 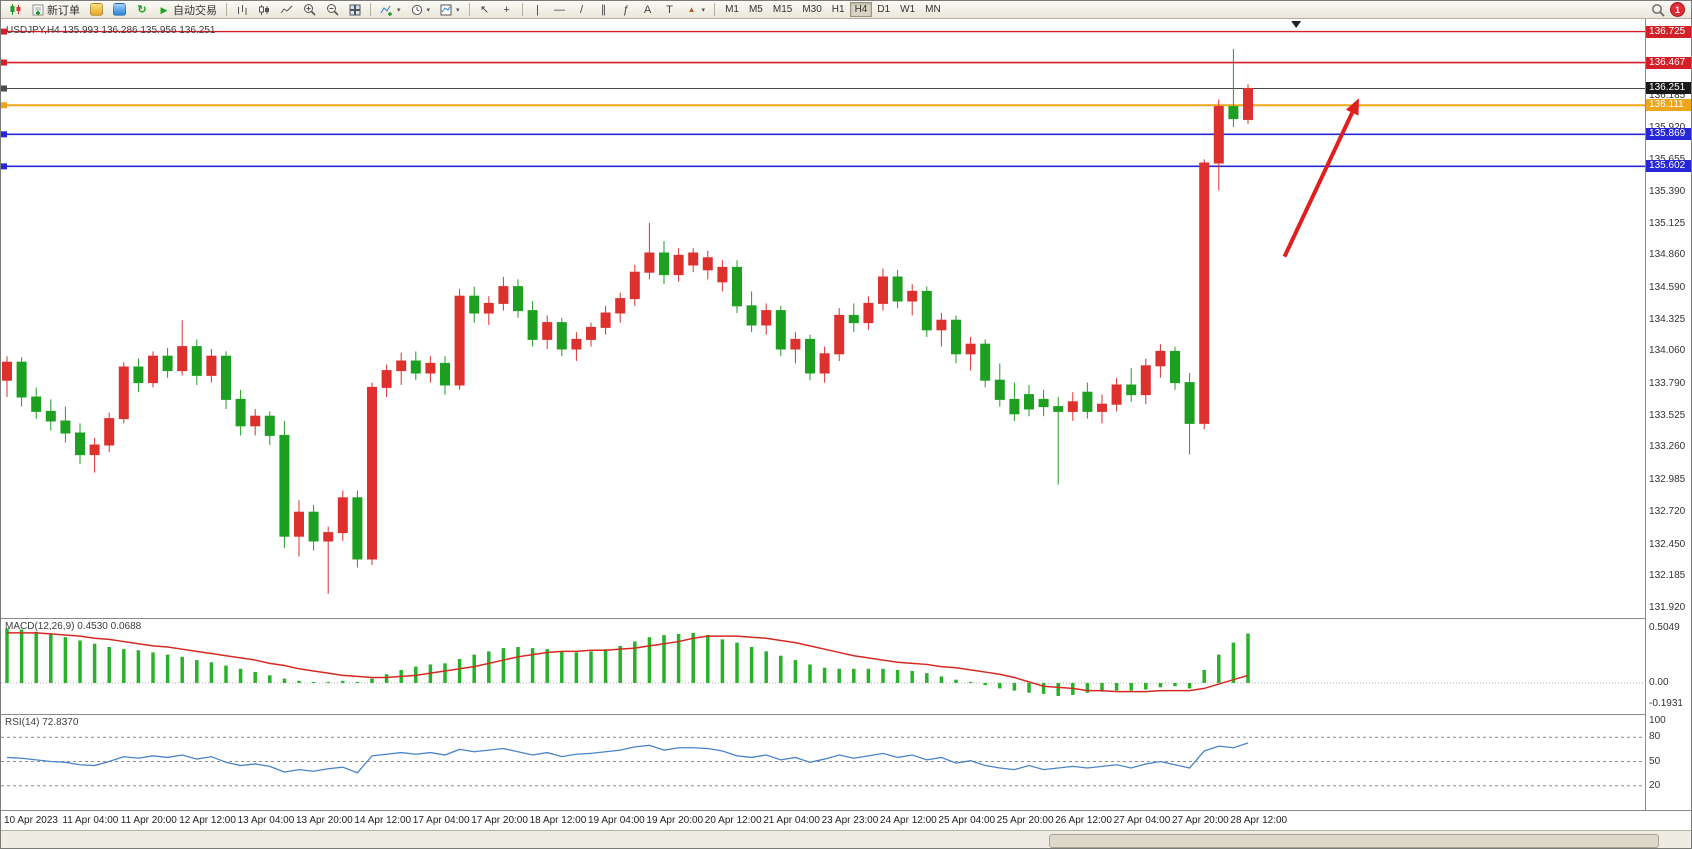 What do you see at coordinates (266, 820) in the screenshot?
I see `time-axis-label: 13 Apr 04:00` at bounding box center [266, 820].